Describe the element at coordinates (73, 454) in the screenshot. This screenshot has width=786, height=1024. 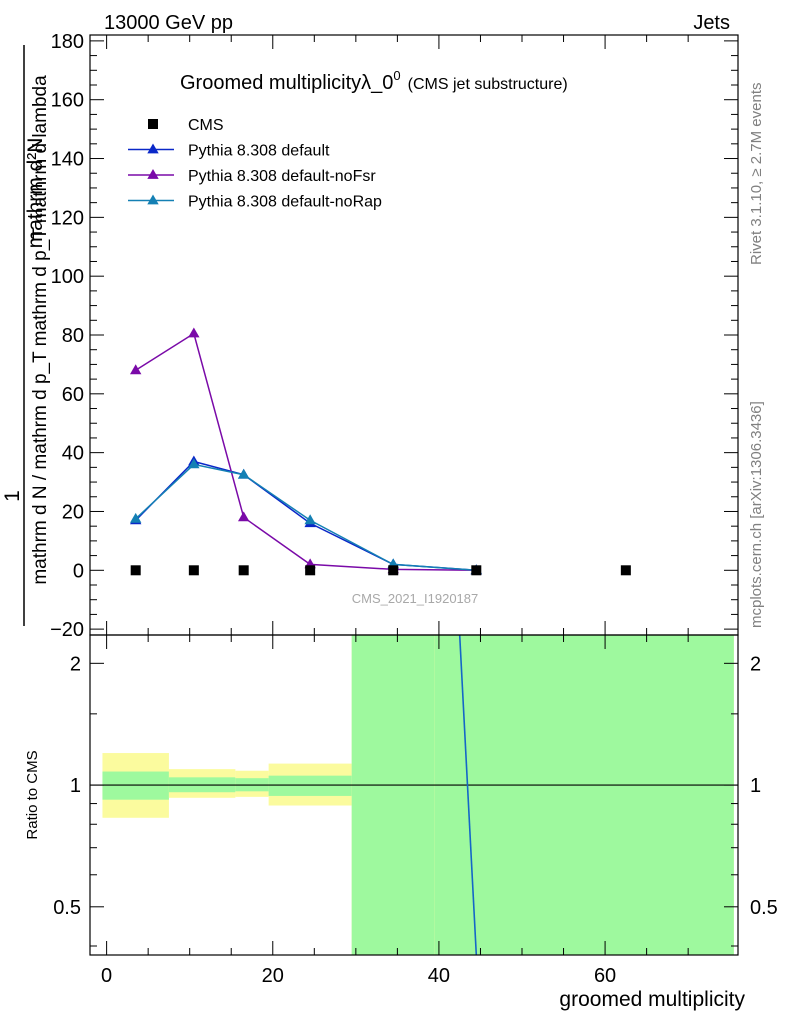
I see `y-tick-label: 40` at that location.